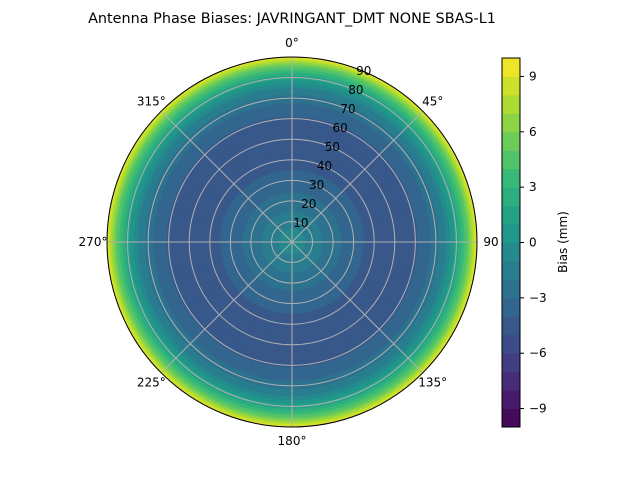  Describe the element at coordinates (316, 185) in the screenshot. I see `zenith-tick-label: 30` at that location.